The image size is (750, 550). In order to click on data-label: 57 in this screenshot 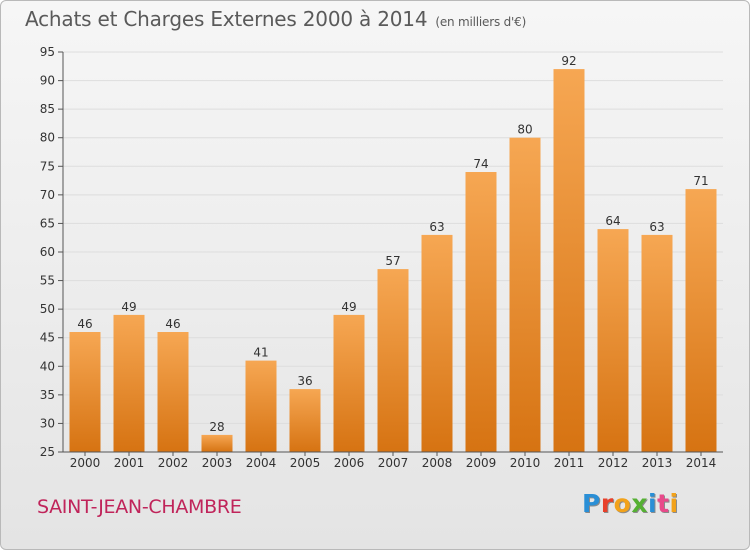, I will do `click(392, 261)`.